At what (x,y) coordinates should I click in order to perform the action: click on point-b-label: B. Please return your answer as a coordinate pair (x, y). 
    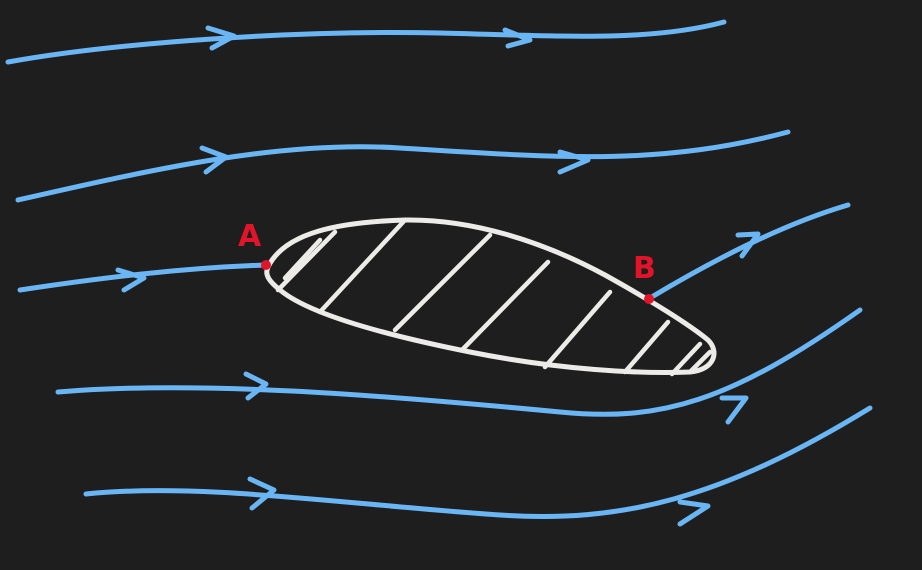
    Looking at the image, I should click on (644, 268).